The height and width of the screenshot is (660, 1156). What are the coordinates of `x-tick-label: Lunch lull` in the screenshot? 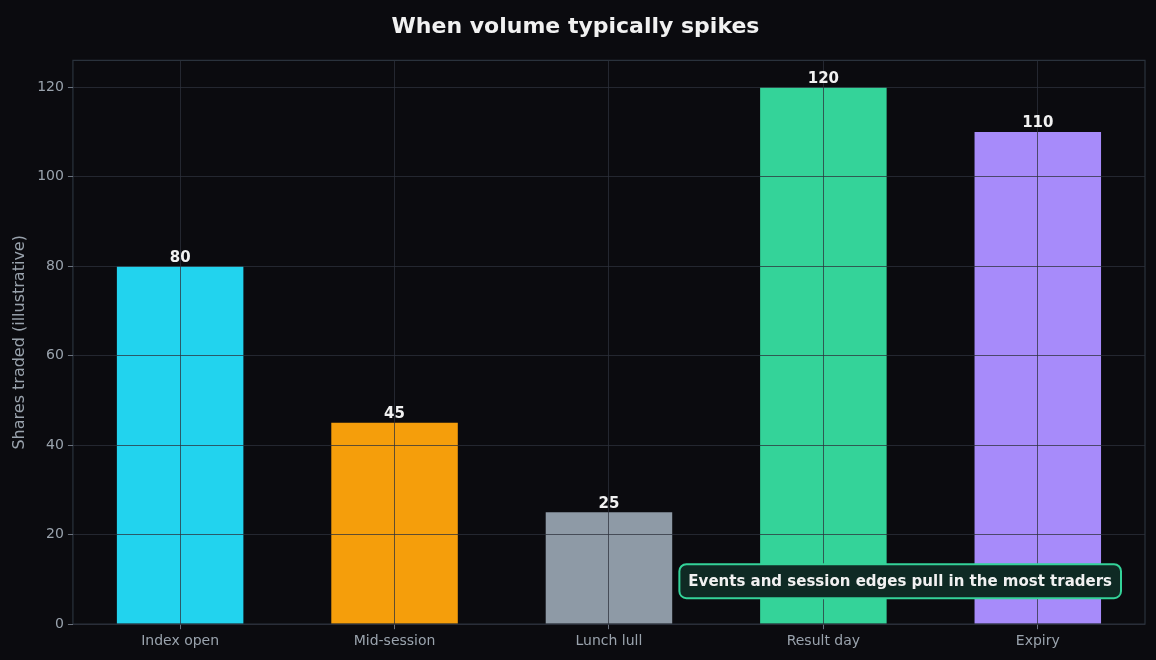 It's located at (609, 640).